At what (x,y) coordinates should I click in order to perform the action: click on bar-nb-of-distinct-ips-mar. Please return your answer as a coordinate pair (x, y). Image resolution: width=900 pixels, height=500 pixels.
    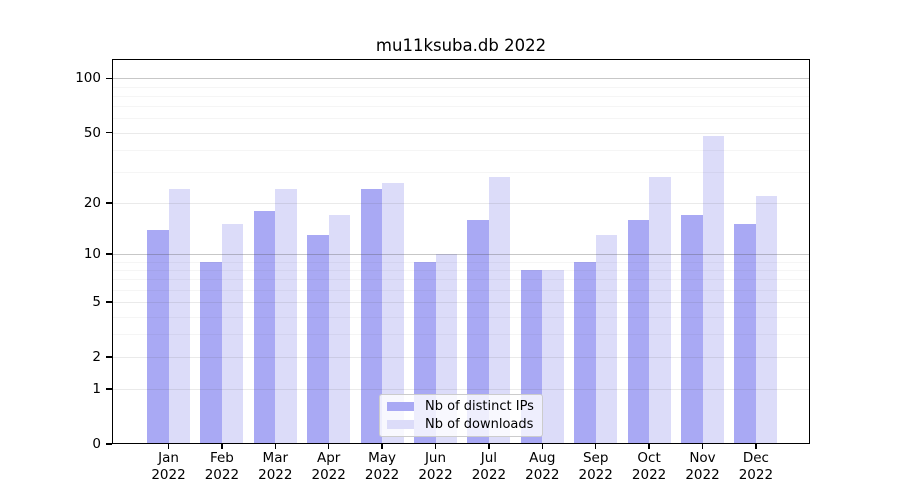
    Looking at the image, I should click on (264, 327).